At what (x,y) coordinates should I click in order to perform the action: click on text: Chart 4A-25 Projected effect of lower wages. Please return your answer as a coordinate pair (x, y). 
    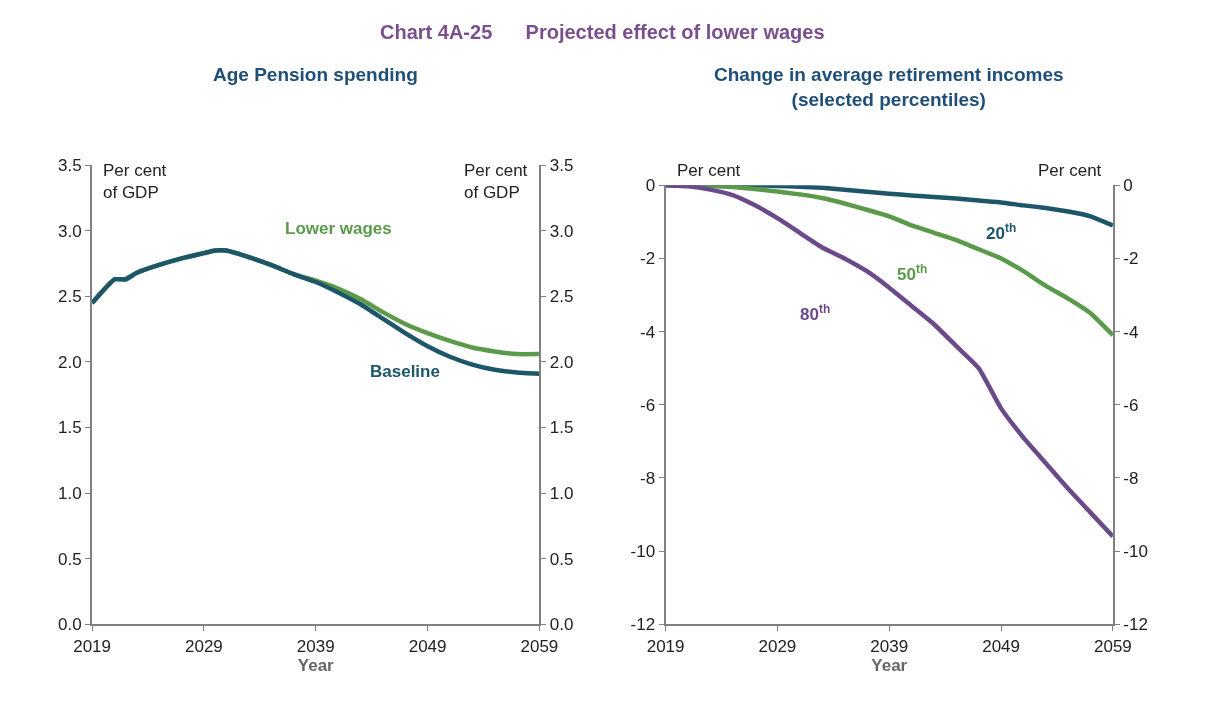
    Looking at the image, I should click on (602, 32).